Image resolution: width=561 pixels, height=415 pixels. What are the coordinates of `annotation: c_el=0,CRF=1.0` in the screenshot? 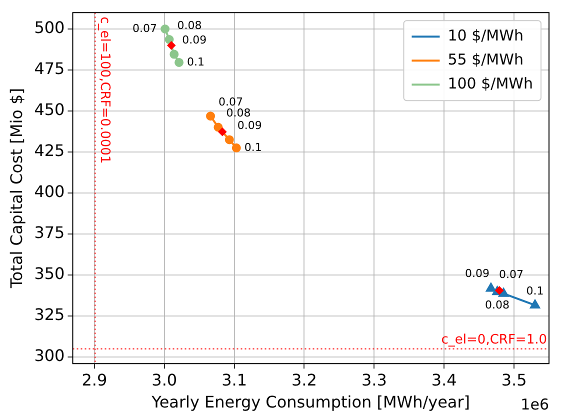 It's located at (494, 340).